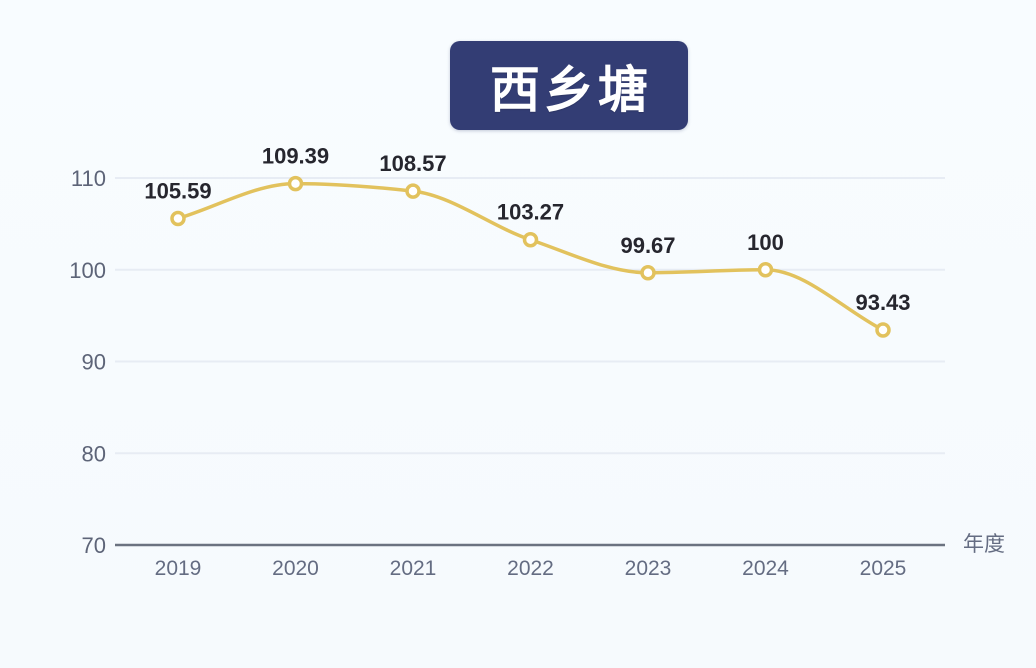 The height and width of the screenshot is (668, 1036). I want to click on data-point-label: 105.59, so click(177, 190).